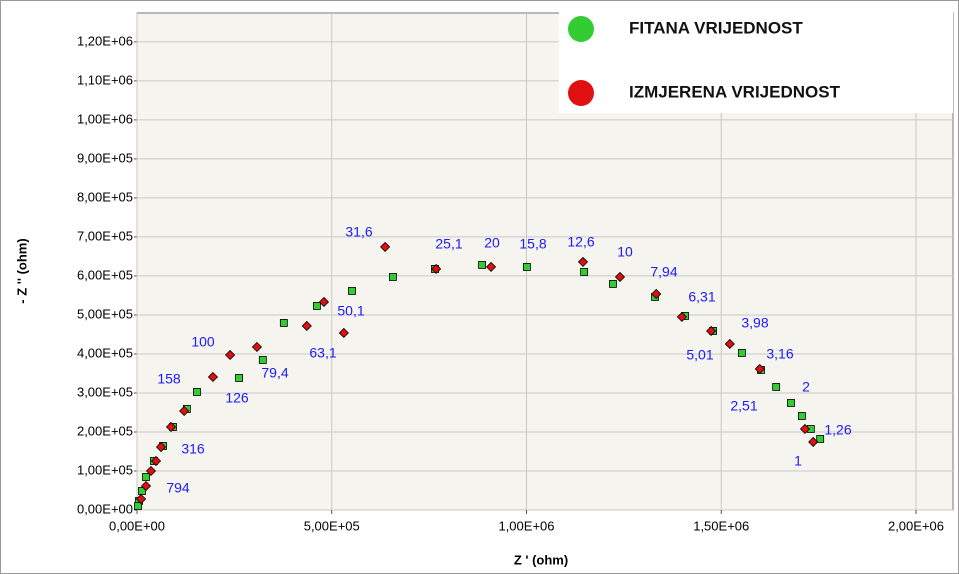 The height and width of the screenshot is (574, 959). What do you see at coordinates (701, 297) in the screenshot?
I see `frequency-label: 6,31` at bounding box center [701, 297].